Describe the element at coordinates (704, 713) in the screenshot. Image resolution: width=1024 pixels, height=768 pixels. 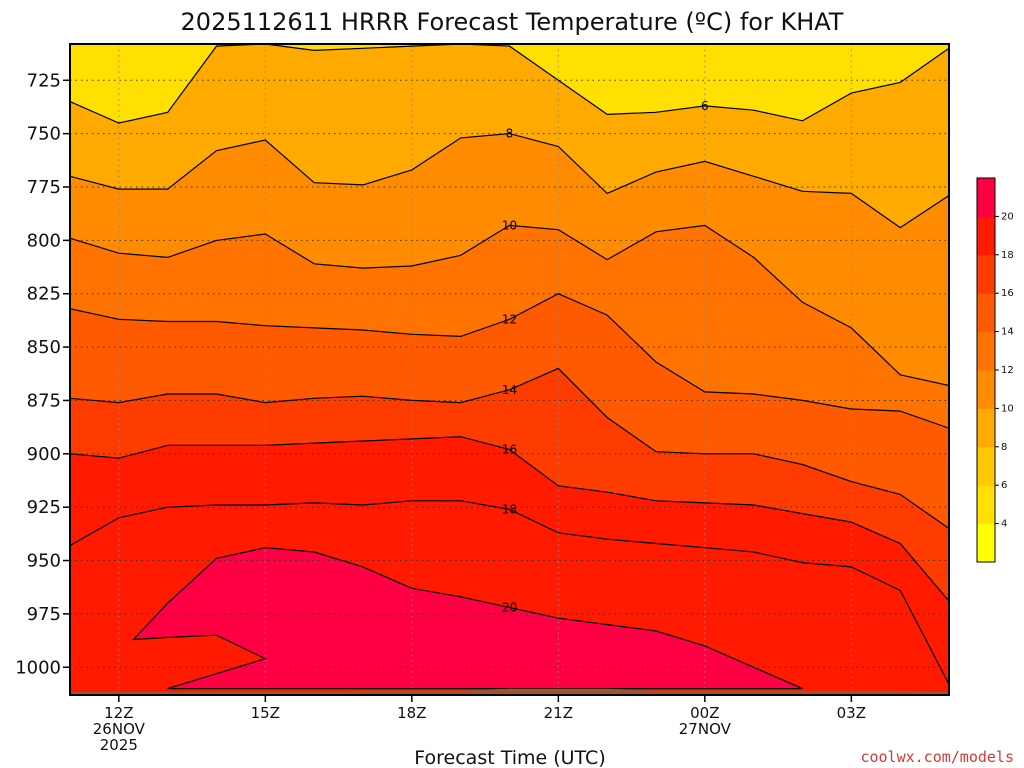
I see `x-tick-label-00Z-1: 00Z` at that location.